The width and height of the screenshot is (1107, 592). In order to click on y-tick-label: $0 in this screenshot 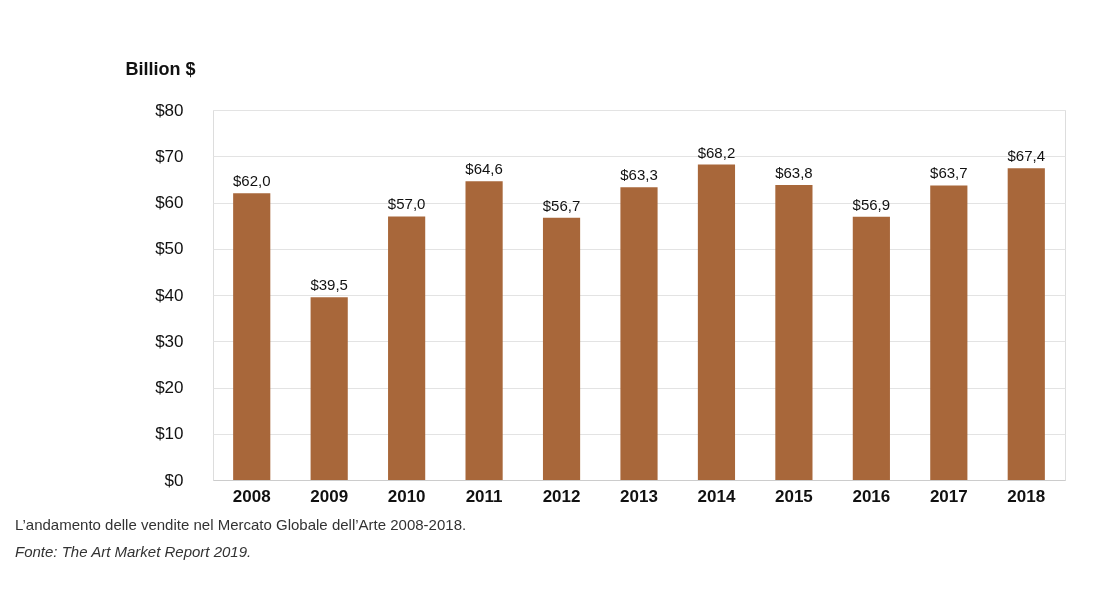, I will do `click(174, 480)`.